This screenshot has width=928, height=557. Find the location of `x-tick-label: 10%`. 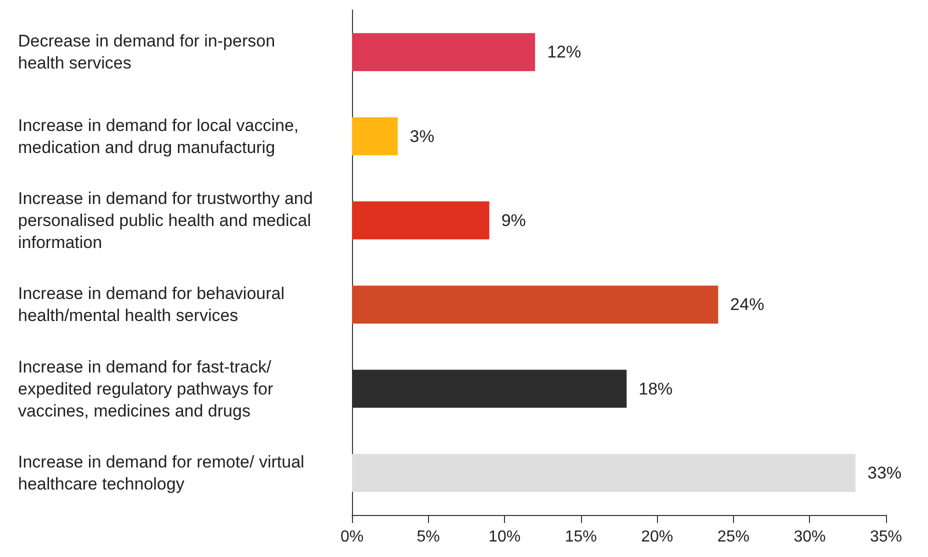

x-tick-label: 10% is located at coordinates (504, 537).